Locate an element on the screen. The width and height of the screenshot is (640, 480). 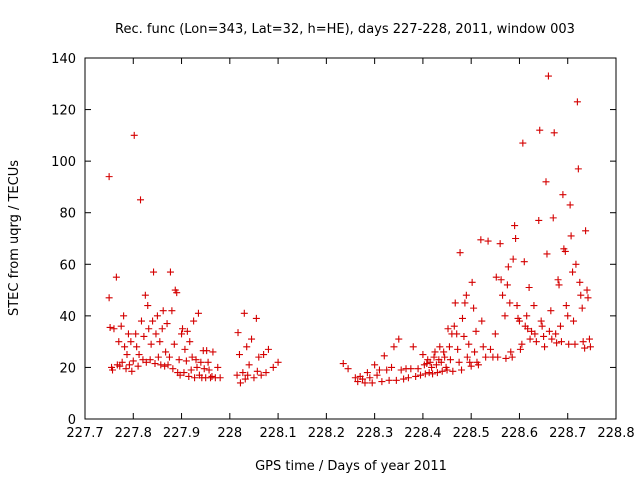
x-tick-label: 227.8 is located at coordinates (133, 433).